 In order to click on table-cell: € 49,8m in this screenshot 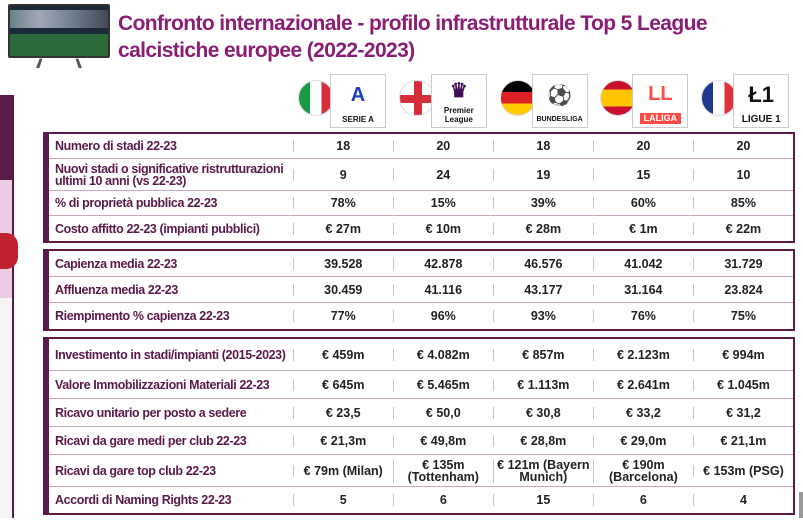, I will do `click(442, 440)`.